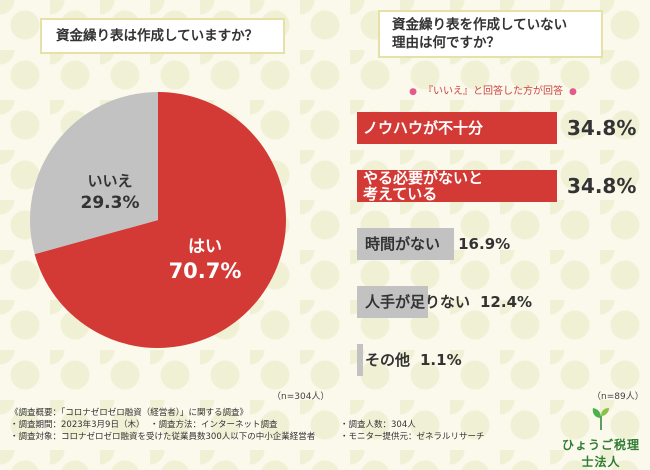 The height and width of the screenshot is (470, 650). Describe the element at coordinates (400, 194) in the screenshot. I see `bar-label-line: 考えている` at that location.